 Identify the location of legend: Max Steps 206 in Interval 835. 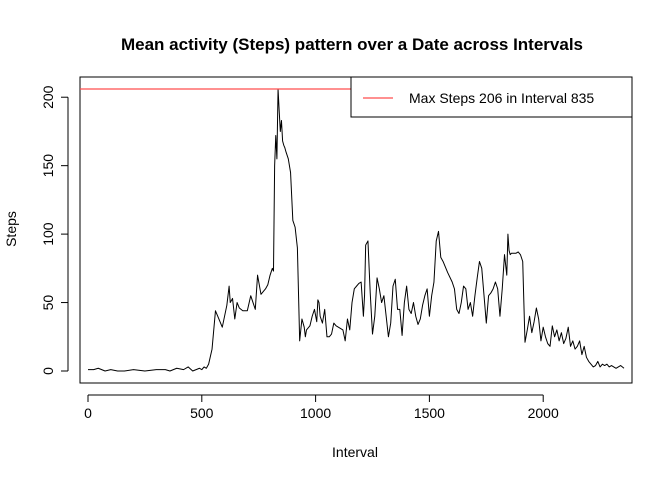
(491, 97).